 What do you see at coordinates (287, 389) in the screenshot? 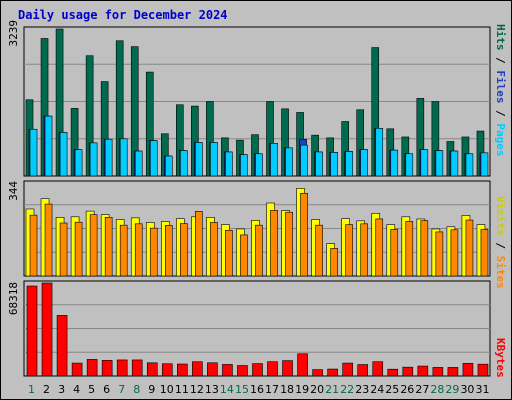
I see `day-tick-label: 18` at bounding box center [287, 389].